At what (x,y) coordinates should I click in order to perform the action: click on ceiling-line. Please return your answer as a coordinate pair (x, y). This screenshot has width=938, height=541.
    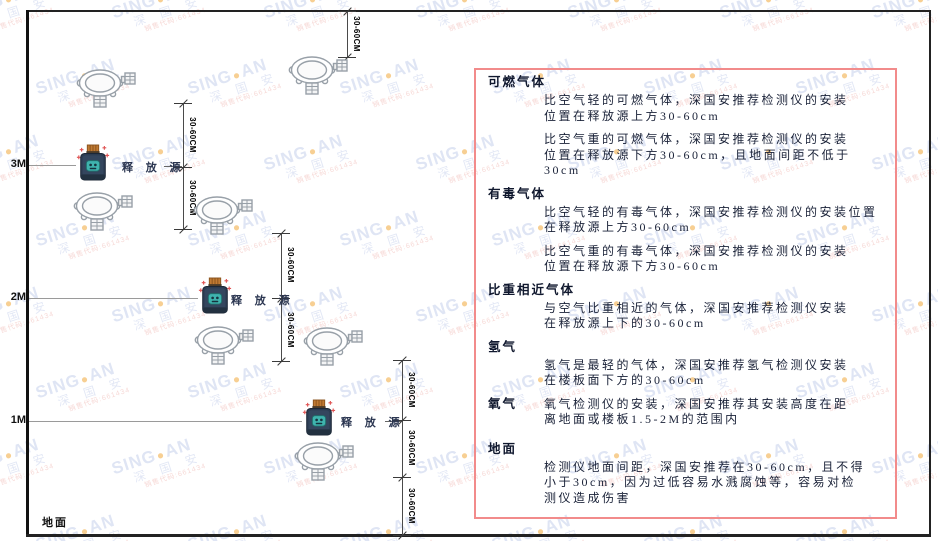
    Looking at the image, I should click on (478, 11).